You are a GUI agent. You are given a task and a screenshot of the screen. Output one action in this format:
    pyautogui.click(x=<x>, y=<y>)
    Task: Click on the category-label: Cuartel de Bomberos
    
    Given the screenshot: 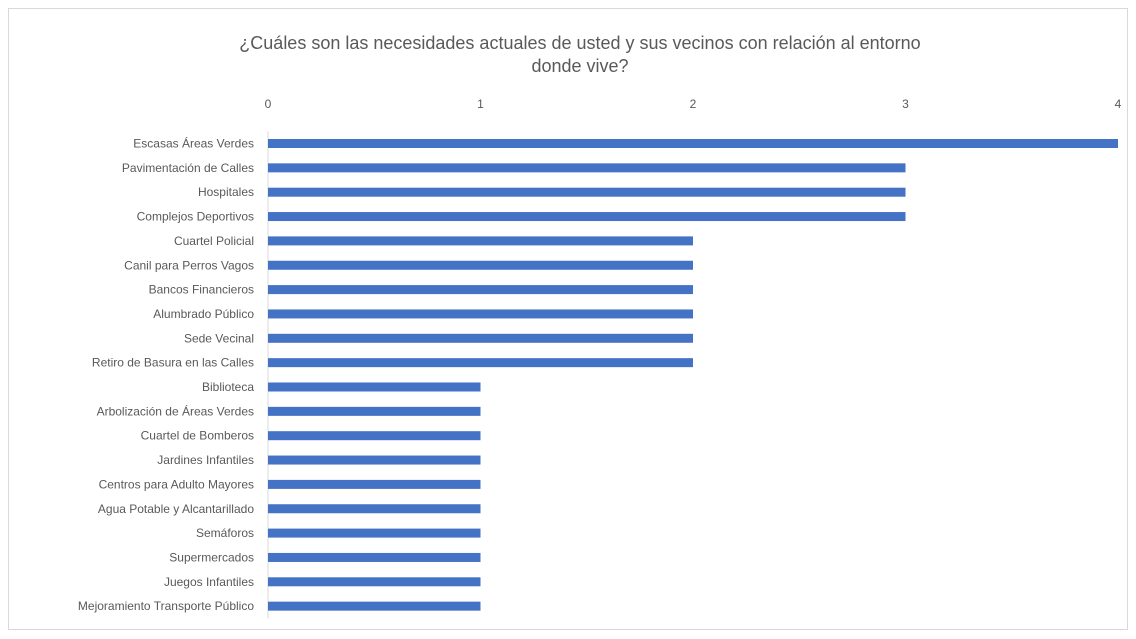 What is the action you would take?
    pyautogui.click(x=197, y=436)
    